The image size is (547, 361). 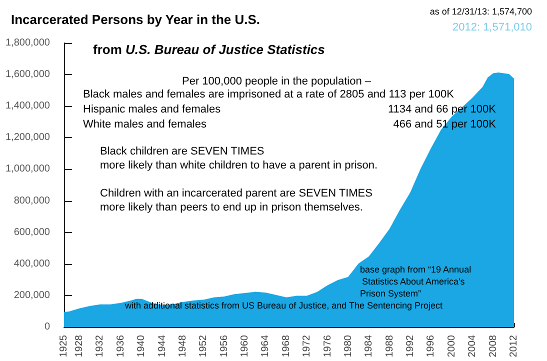 I want to click on x-tick-label: 1936, so click(x=120, y=346).